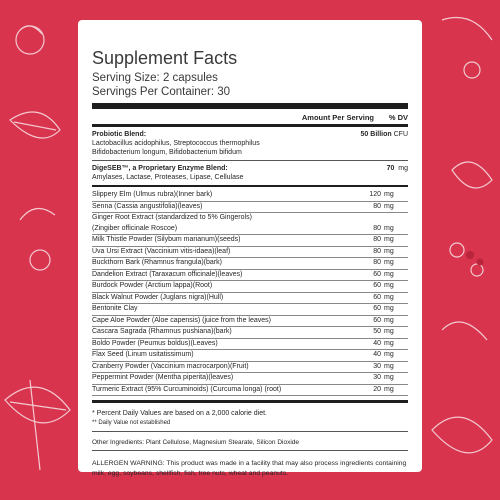 The width and height of the screenshot is (500, 500). What do you see at coordinates (250, 344) in the screenshot?
I see `ingredient-row: Boldo Powder (Peumus boldus)(Leaves) 40 mg` at bounding box center [250, 344].